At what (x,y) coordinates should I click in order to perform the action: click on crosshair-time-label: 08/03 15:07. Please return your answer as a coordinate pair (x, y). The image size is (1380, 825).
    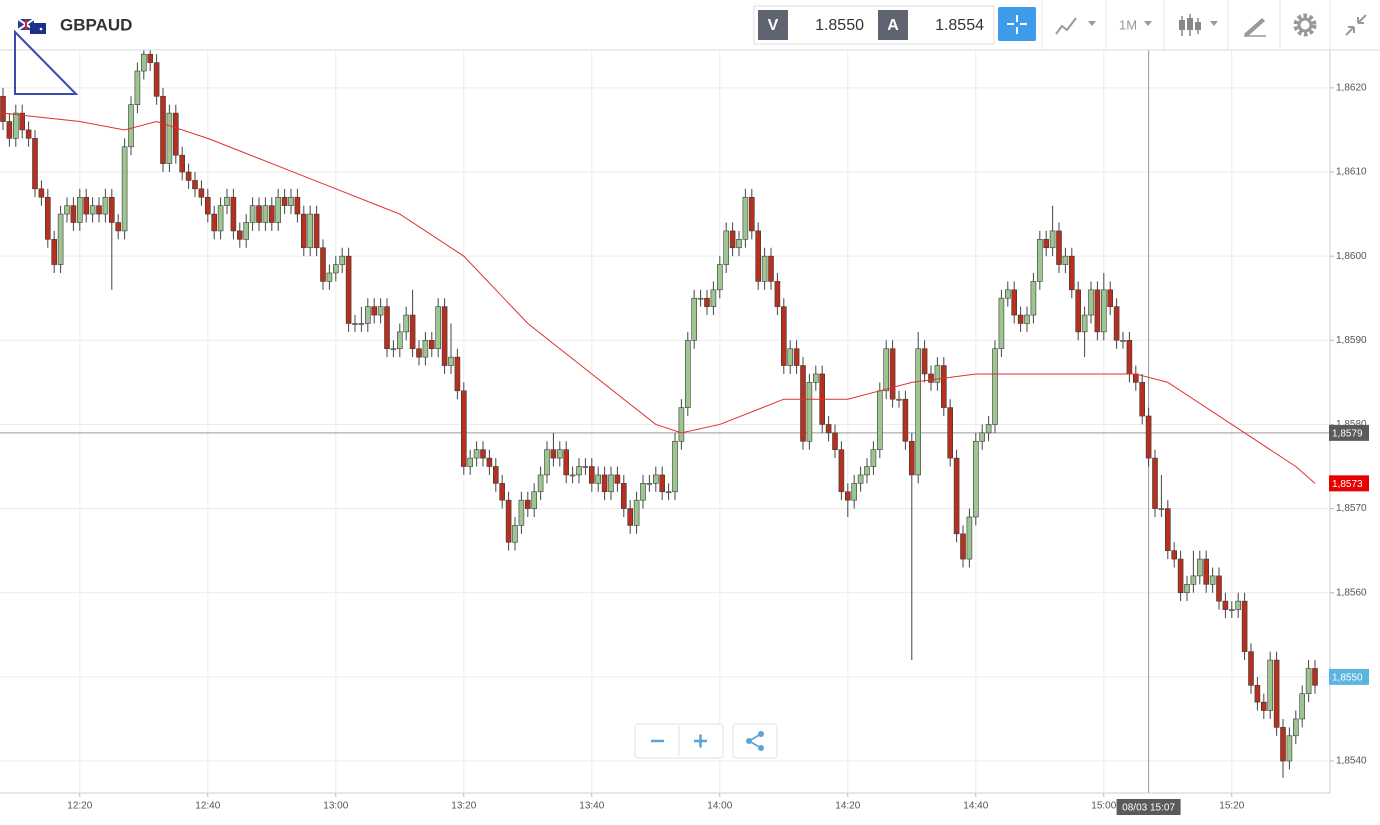
    Looking at the image, I should click on (1148, 808).